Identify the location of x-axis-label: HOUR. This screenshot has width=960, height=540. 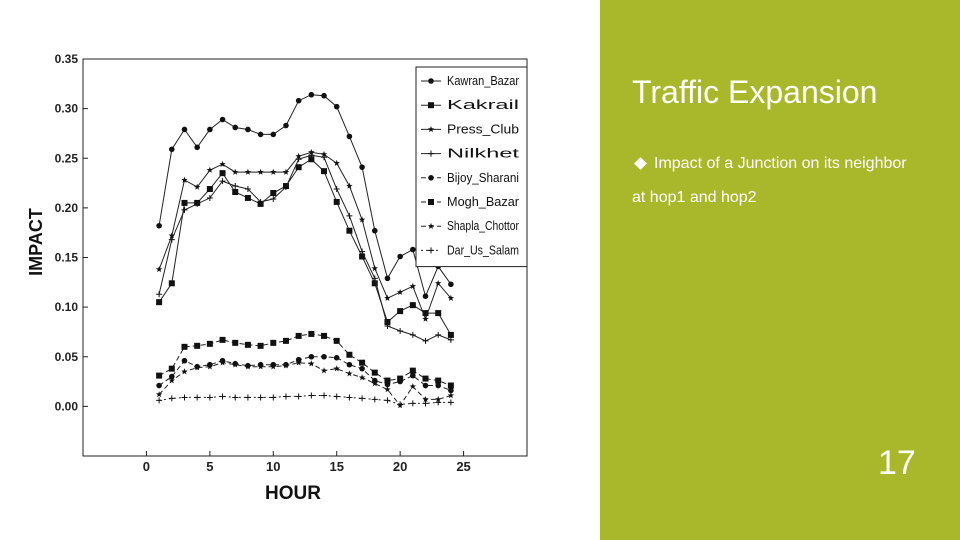
(293, 493).